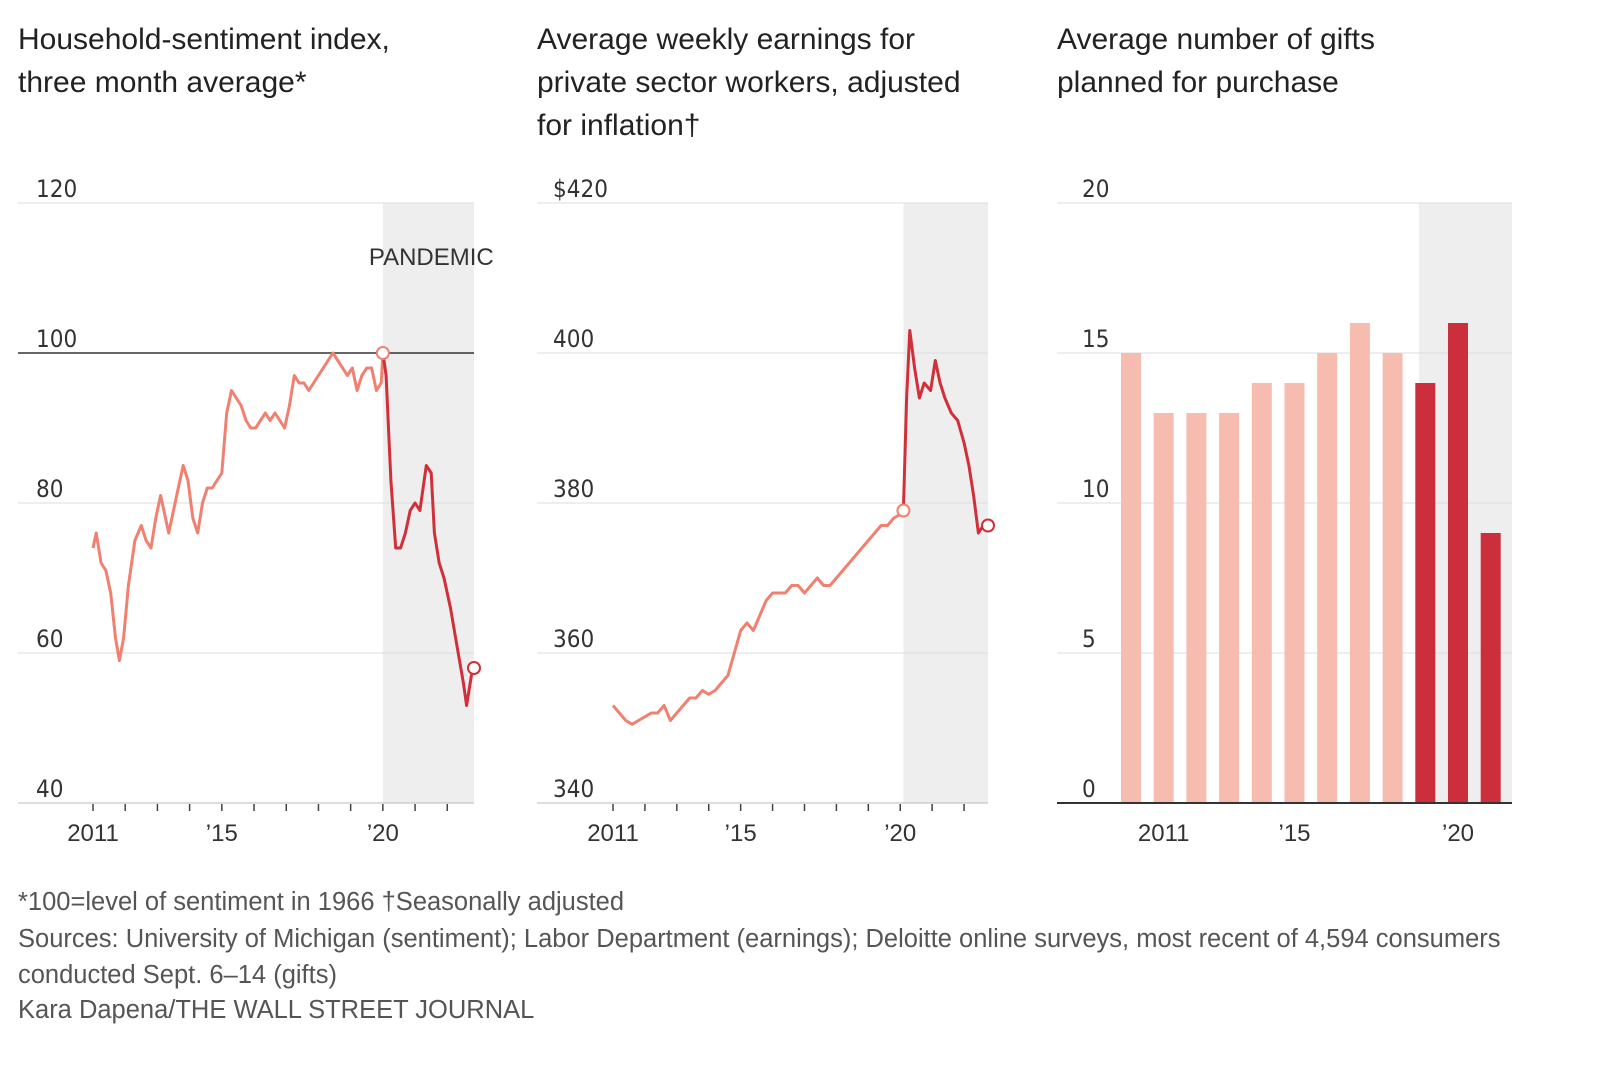 The width and height of the screenshot is (1600, 1070). Describe the element at coordinates (1294, 593) in the screenshot. I see `bar-2015` at that location.